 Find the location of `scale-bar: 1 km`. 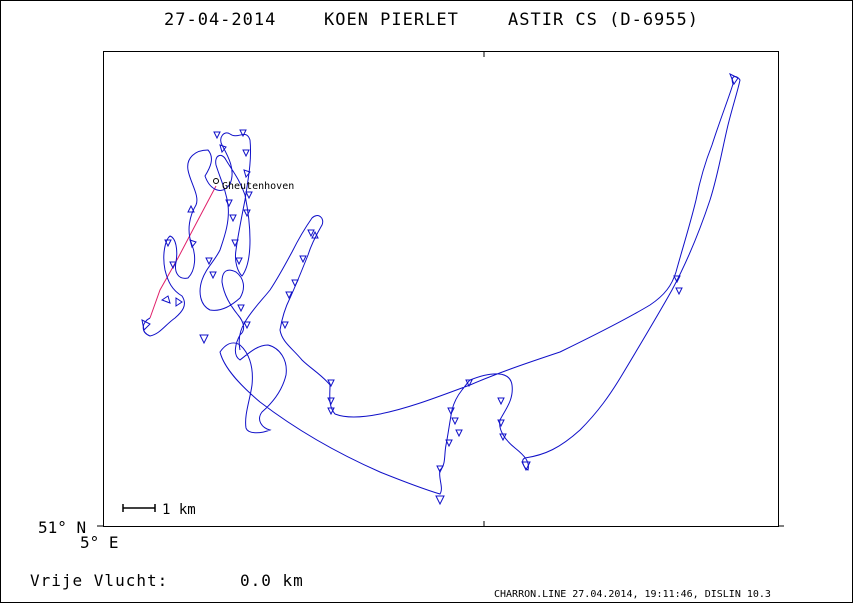

scale-bar: 1 km is located at coordinates (159, 510).